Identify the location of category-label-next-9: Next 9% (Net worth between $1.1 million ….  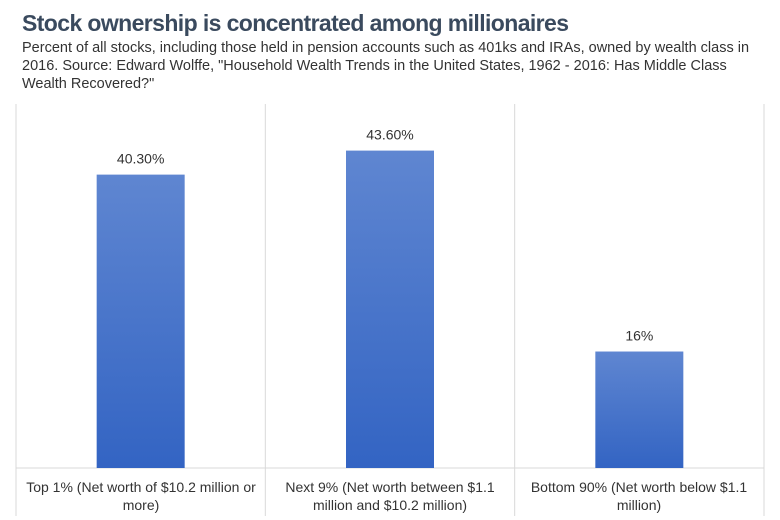
(390, 496).